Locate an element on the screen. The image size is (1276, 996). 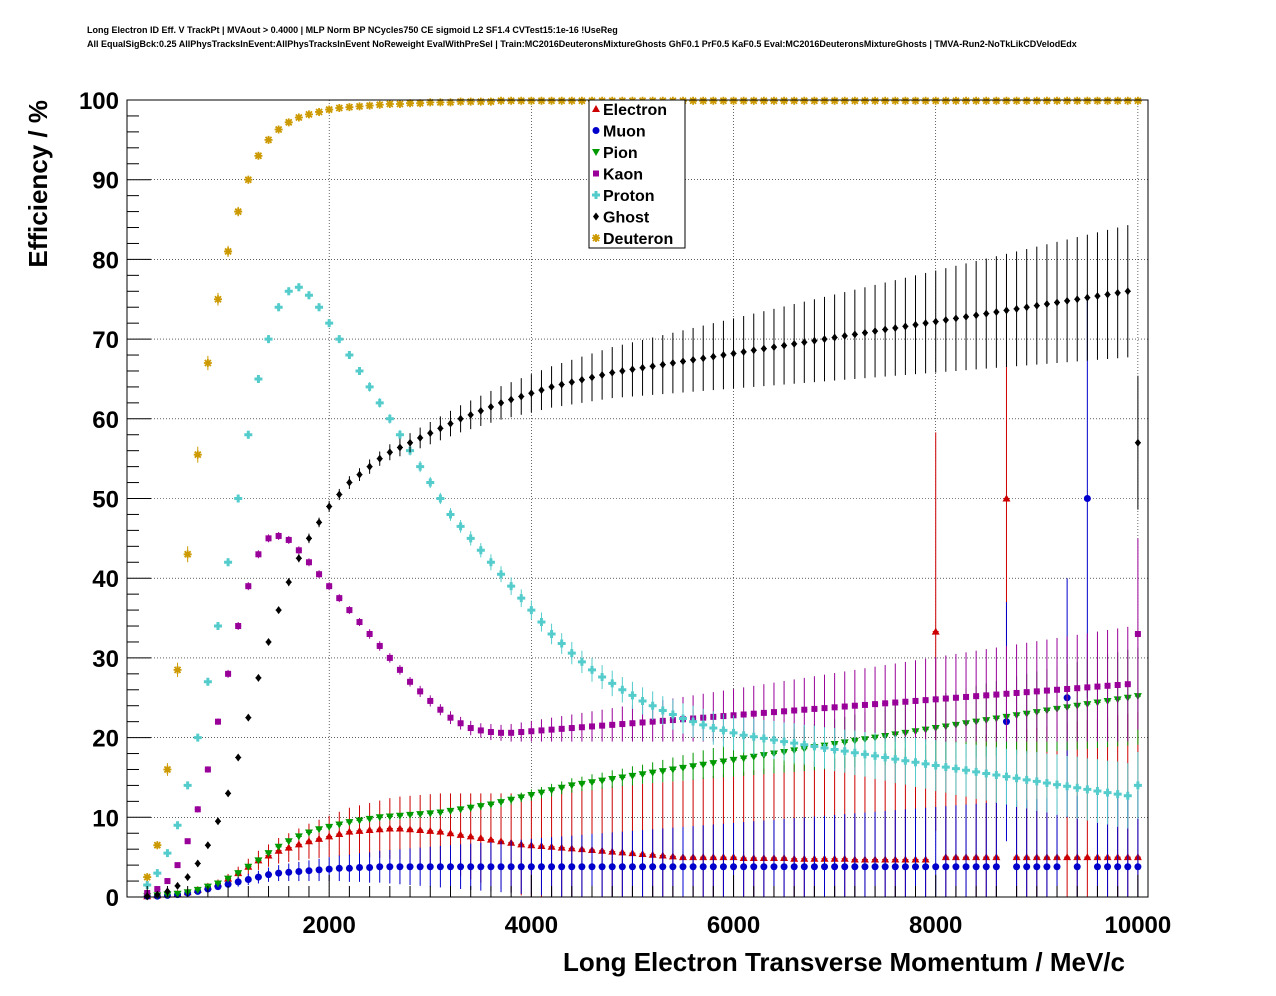
y-tick-label: 0 is located at coordinates (112, 898).